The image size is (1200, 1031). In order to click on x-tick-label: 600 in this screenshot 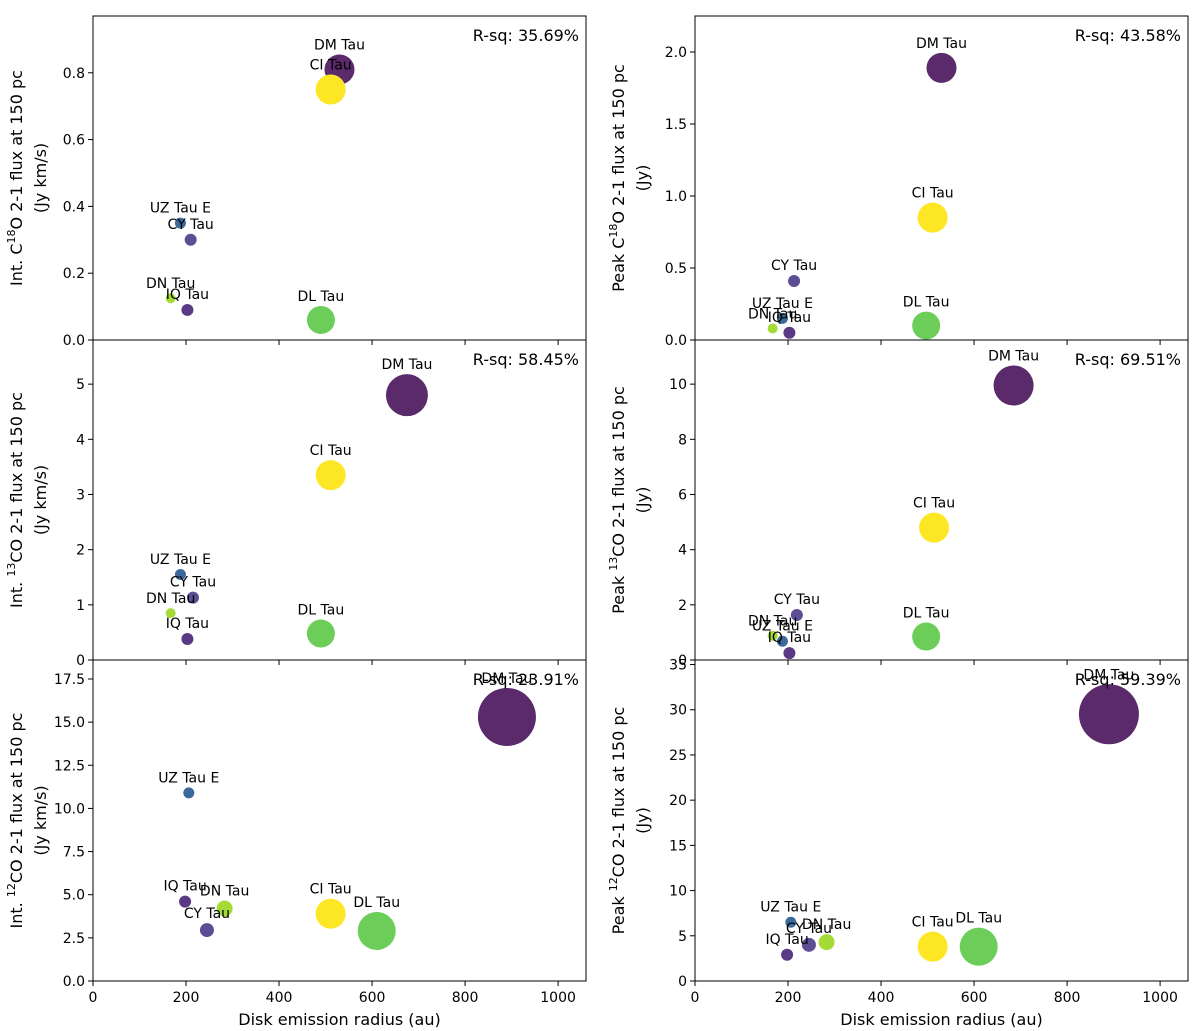, I will do `click(372, 998)`.